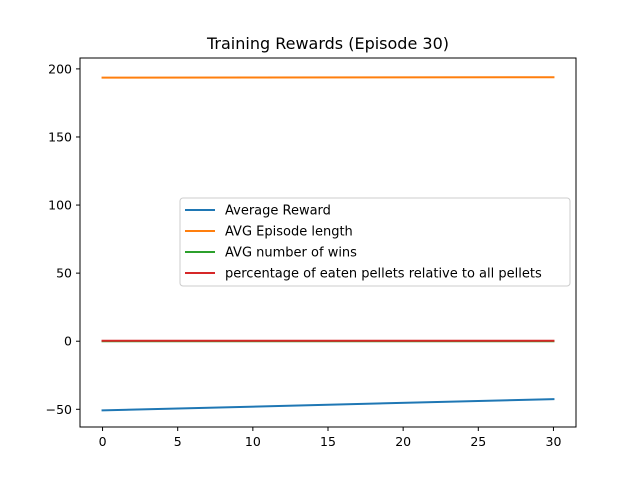  What do you see at coordinates (103, 441) in the screenshot?
I see `x-tick-label: 0` at bounding box center [103, 441].